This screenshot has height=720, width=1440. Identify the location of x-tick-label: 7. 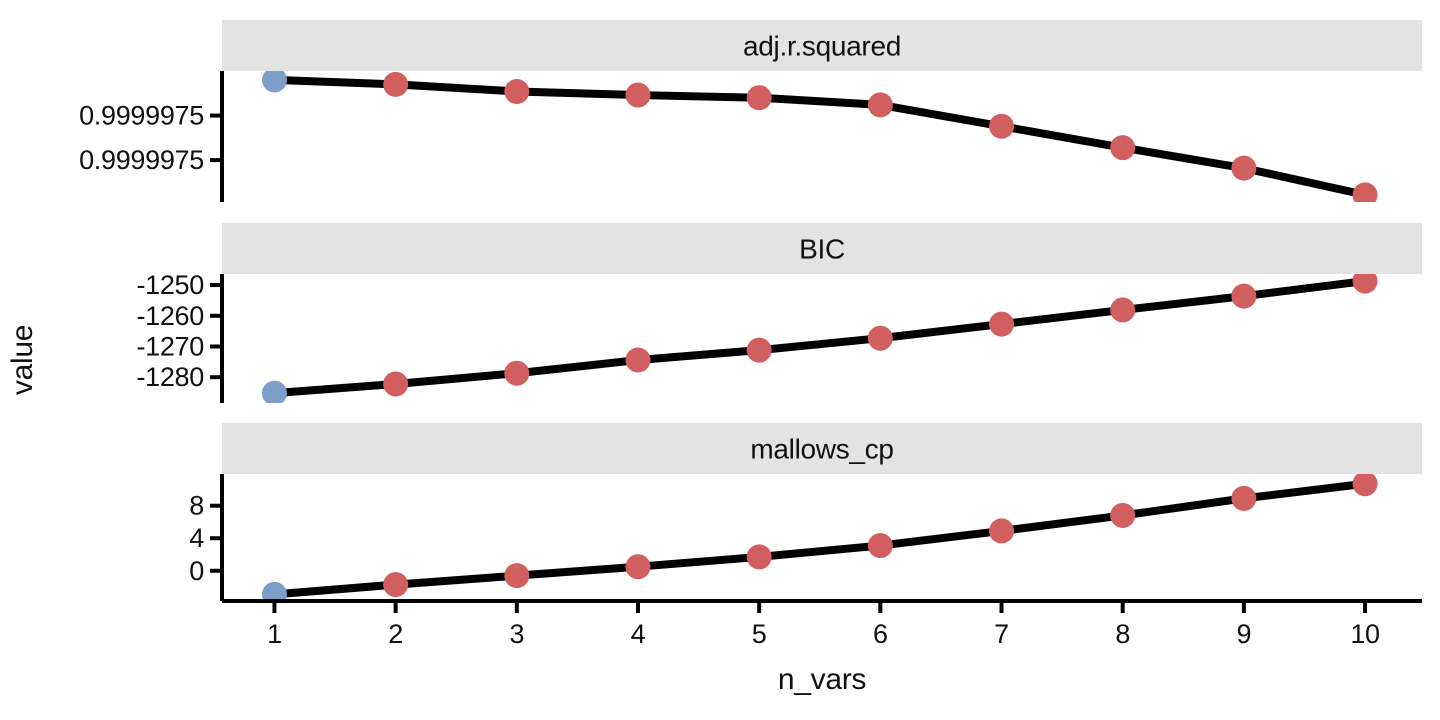
(1001, 634).